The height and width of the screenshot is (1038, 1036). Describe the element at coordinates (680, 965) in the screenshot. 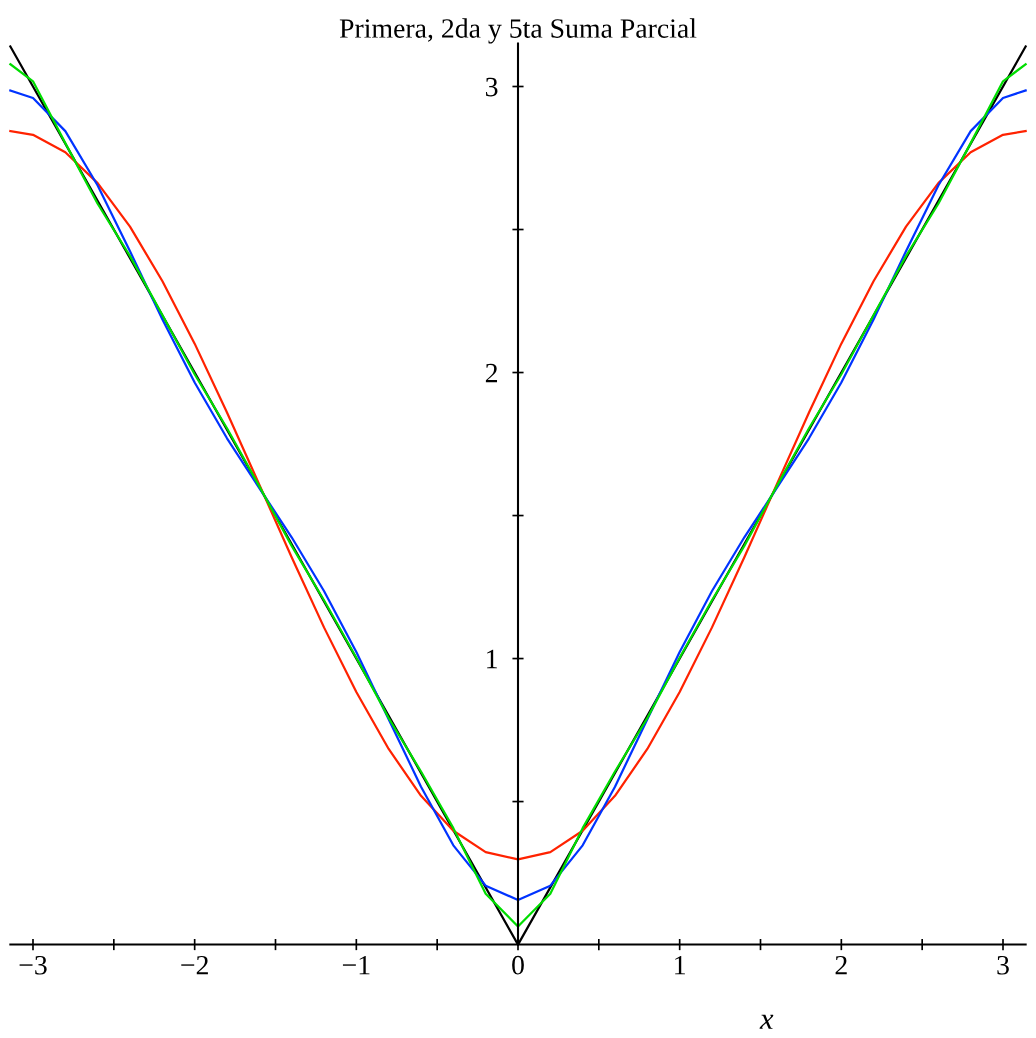

I see `x-tick-label: 1` at that location.